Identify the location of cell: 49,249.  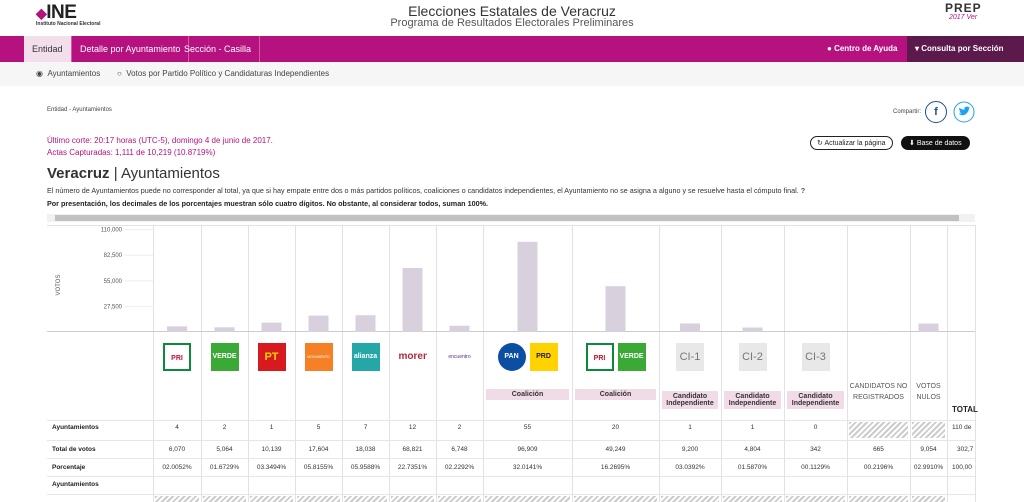
(615, 449).